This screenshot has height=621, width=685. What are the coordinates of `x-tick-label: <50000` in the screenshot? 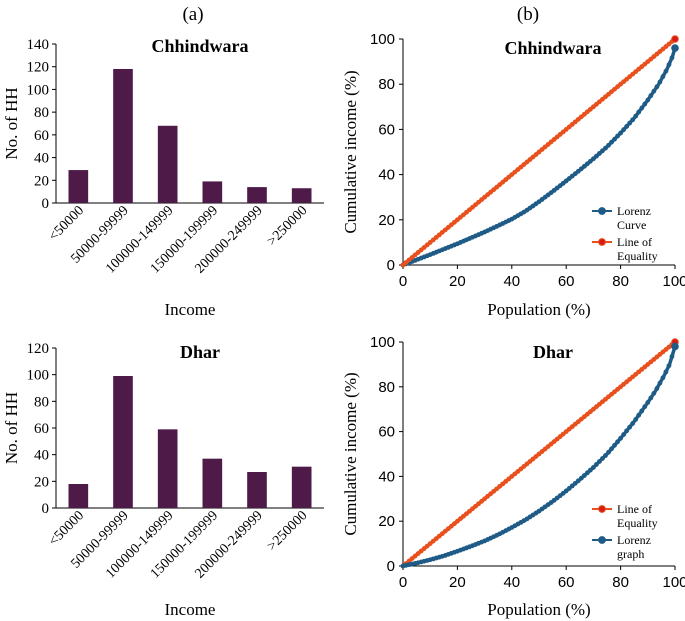 It's located at (66, 223).